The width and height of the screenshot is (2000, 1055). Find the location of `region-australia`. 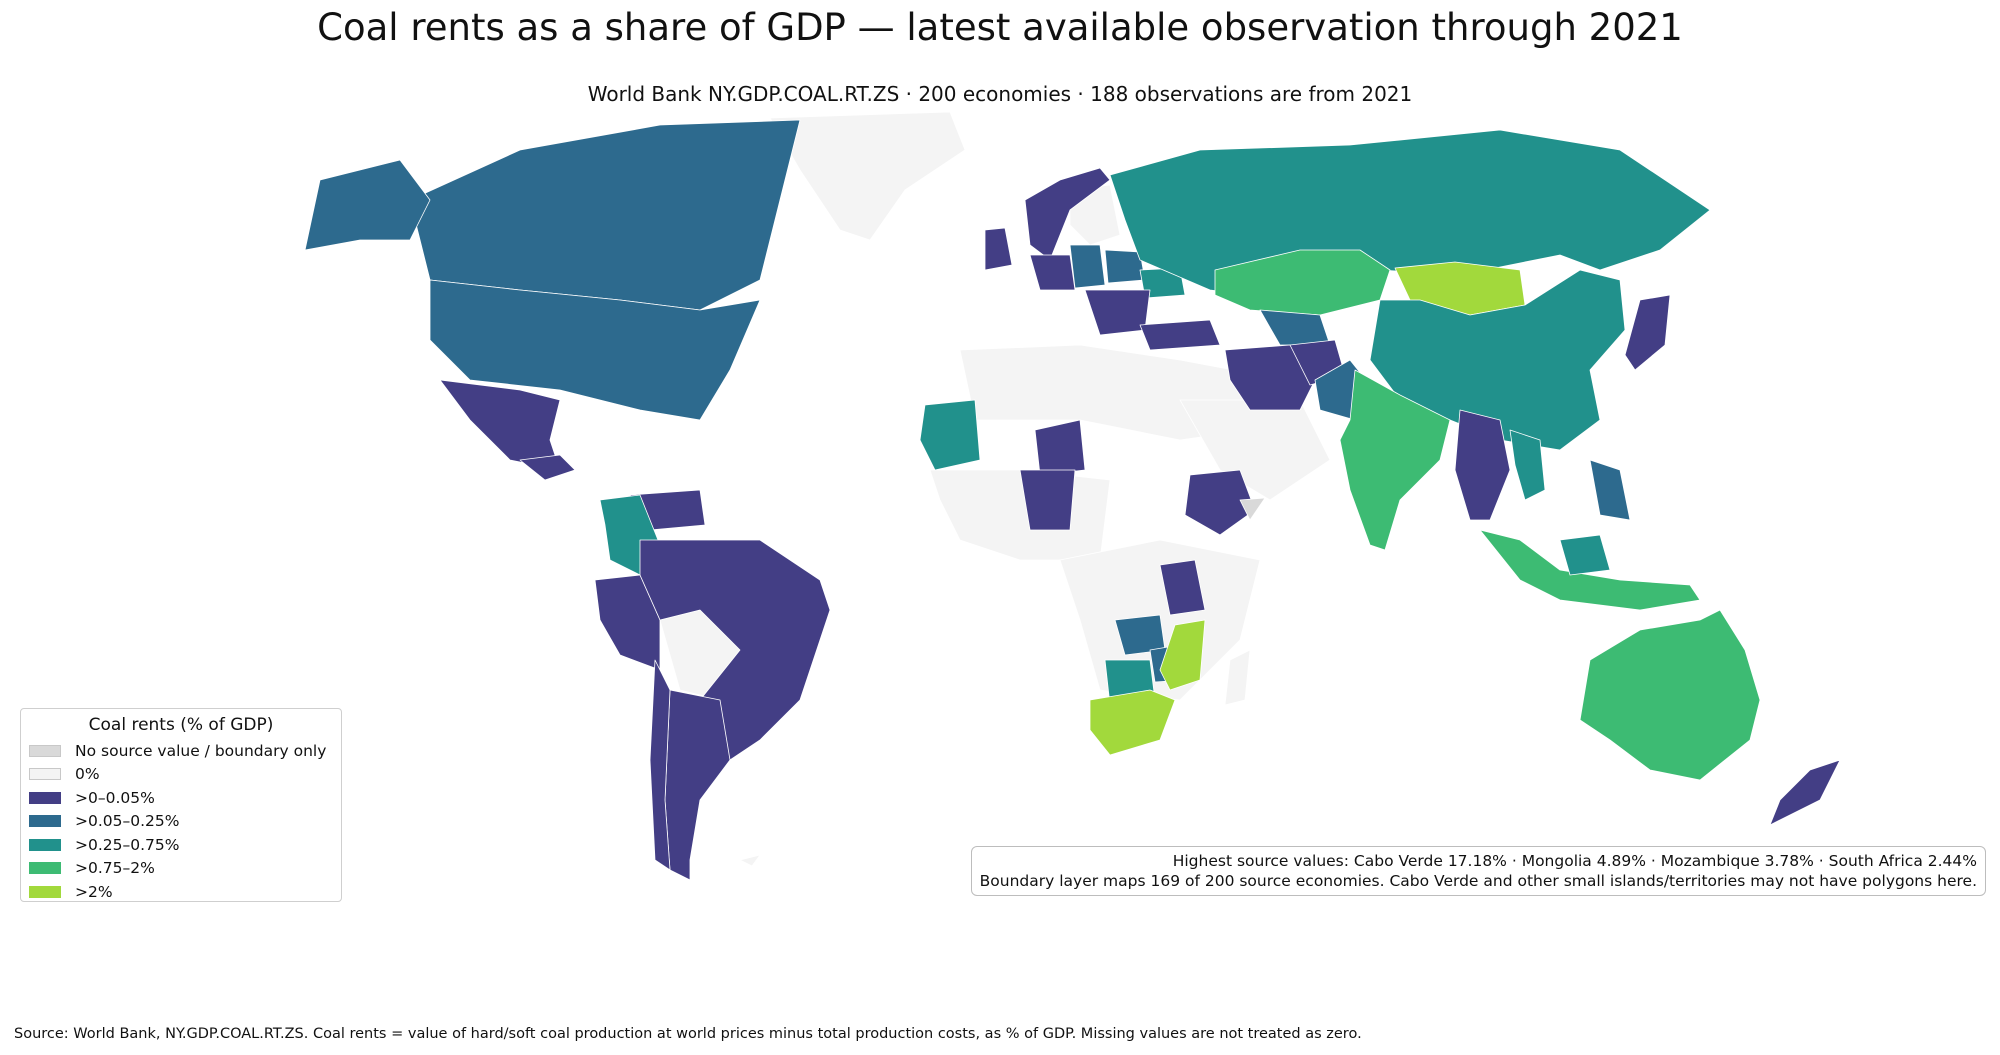

region-australia is located at coordinates (1670, 695).